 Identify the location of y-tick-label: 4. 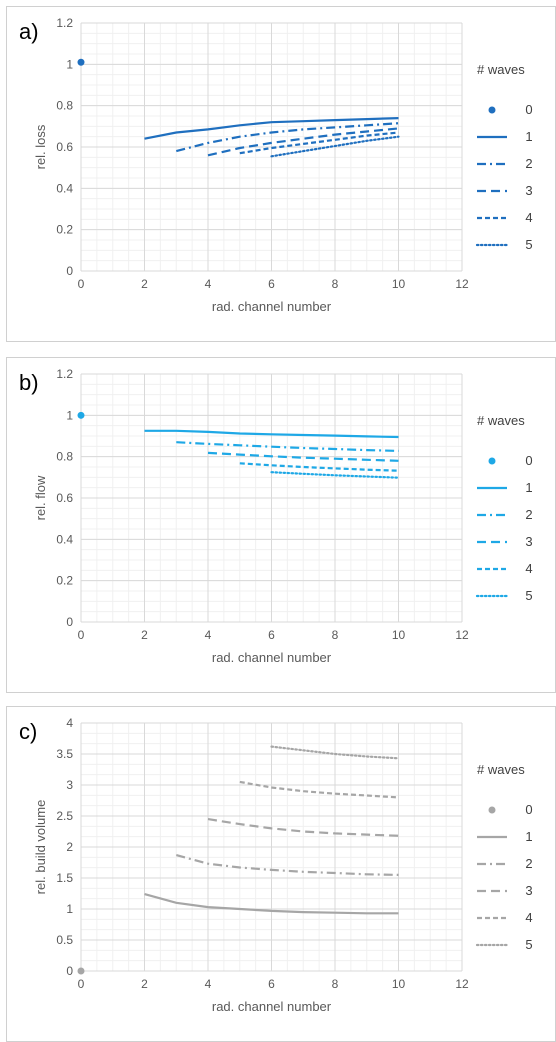
(69, 723).